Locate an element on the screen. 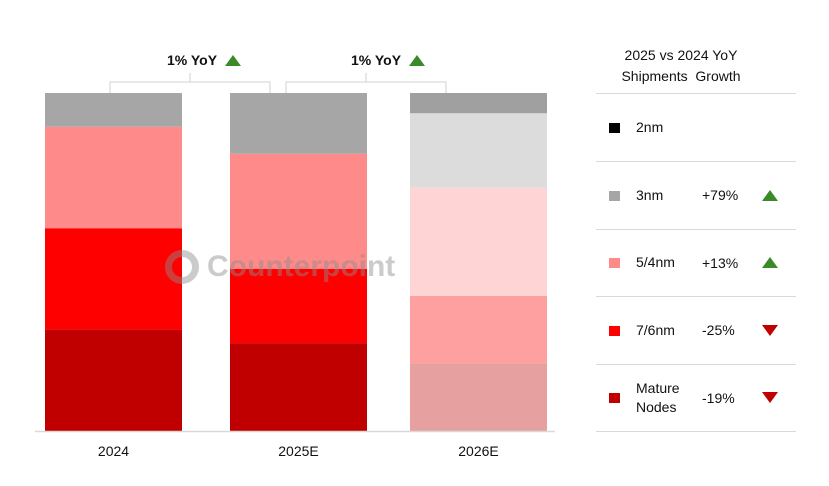  legend-growth-value: +13% is located at coordinates (720, 262).